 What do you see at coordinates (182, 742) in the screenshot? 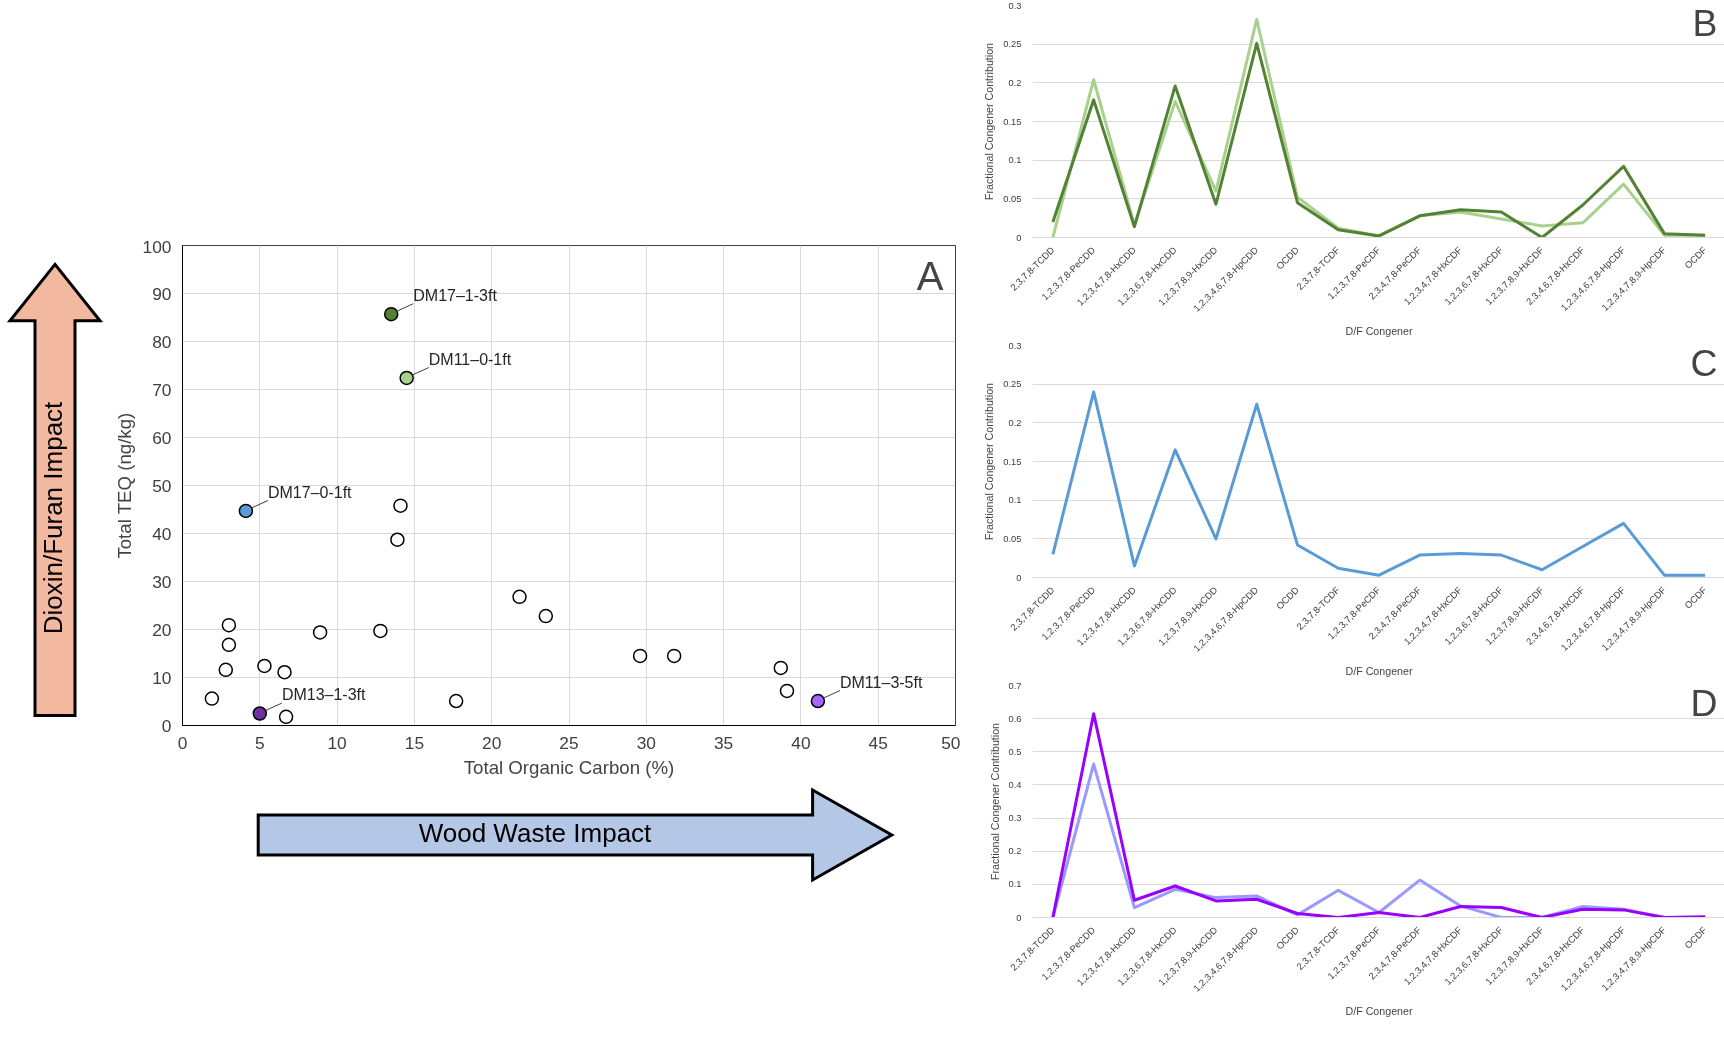
I see `x-tick-label: 0` at bounding box center [182, 742].